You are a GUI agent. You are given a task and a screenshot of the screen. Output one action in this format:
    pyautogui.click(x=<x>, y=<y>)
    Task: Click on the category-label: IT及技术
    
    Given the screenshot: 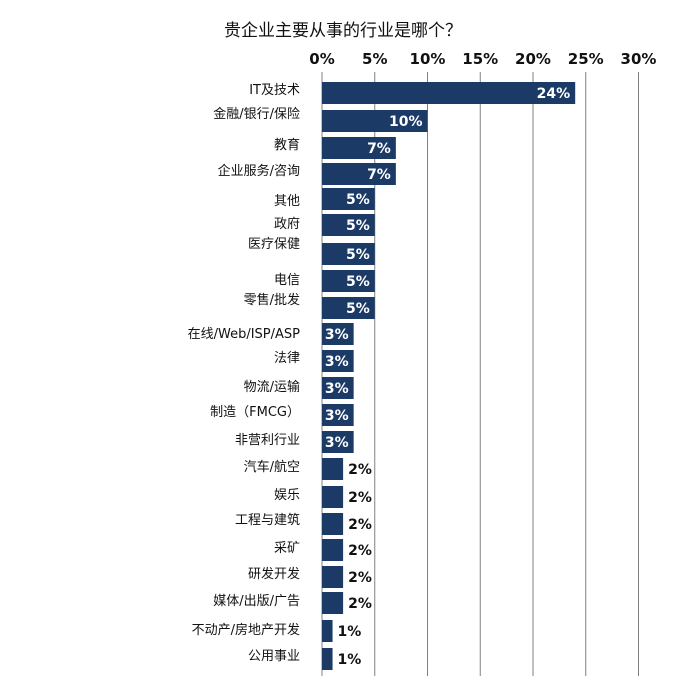 What is the action you would take?
    pyautogui.click(x=274, y=90)
    